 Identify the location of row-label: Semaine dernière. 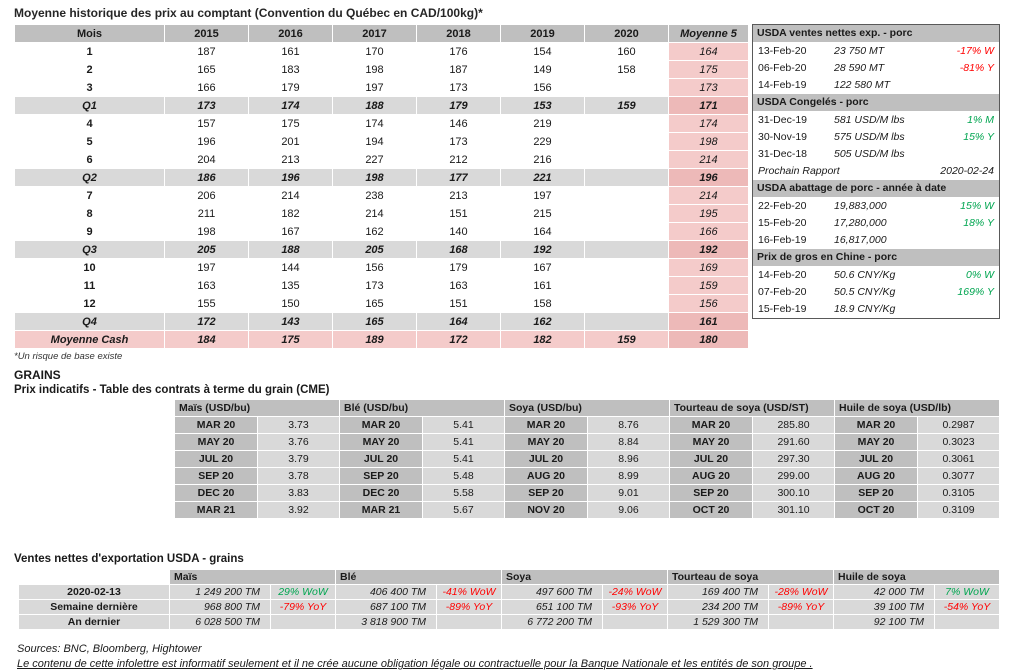
(94, 607).